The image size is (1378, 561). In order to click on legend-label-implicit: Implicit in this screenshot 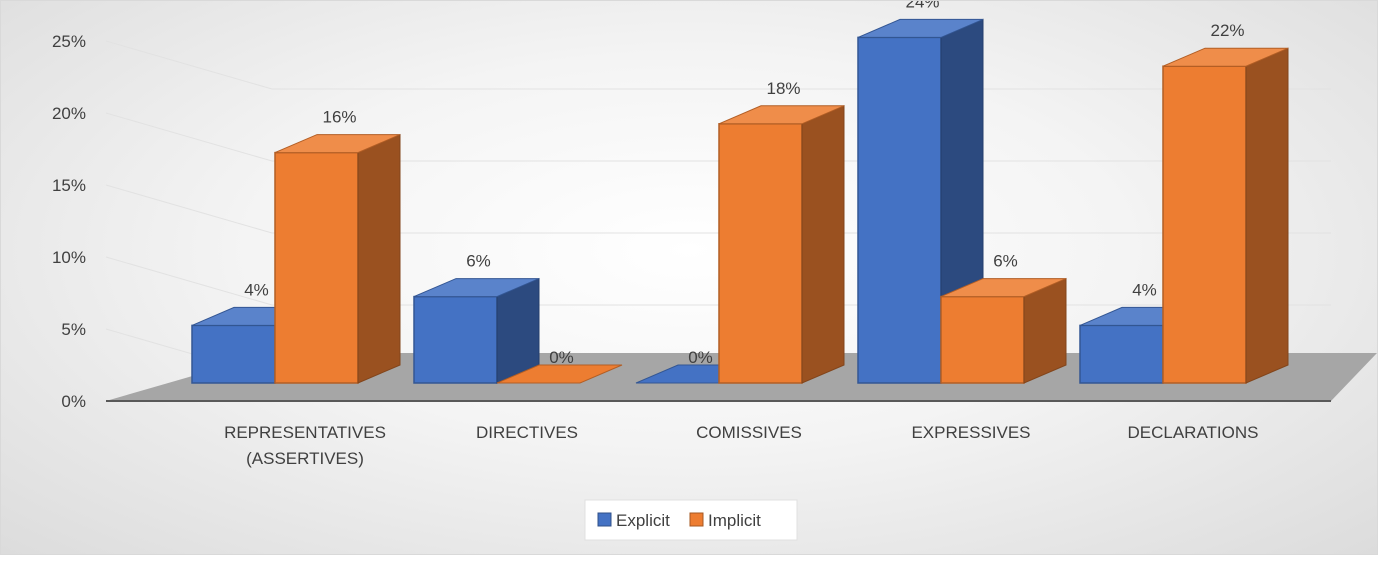, I will do `click(734, 520)`.